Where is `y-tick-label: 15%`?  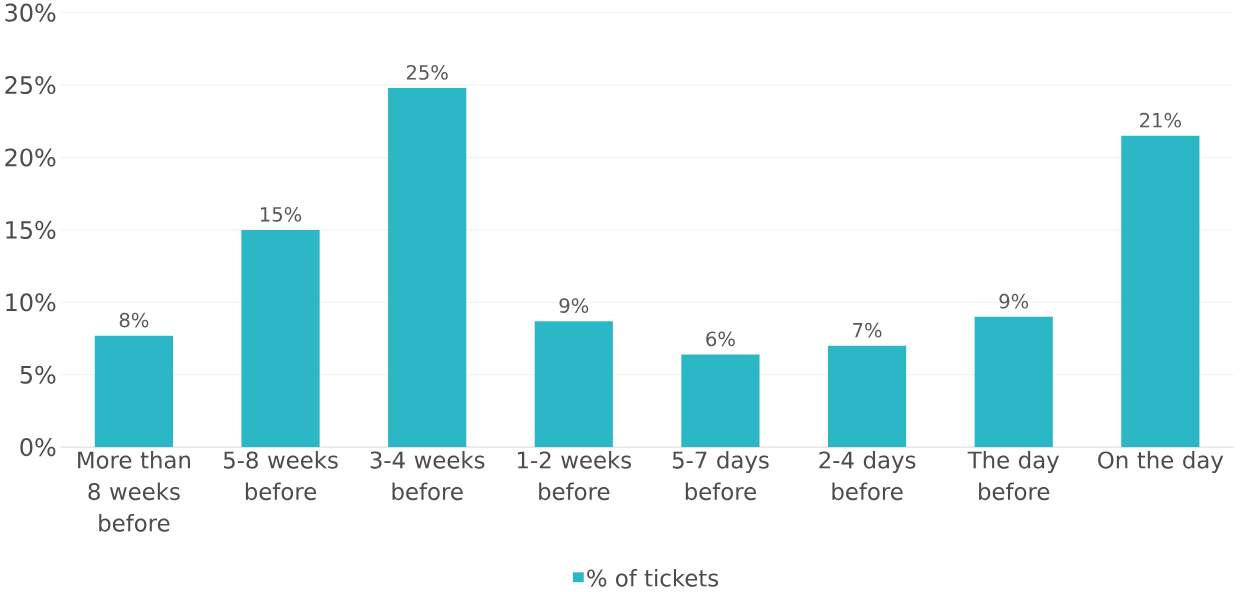
y-tick-label: 15% is located at coordinates (31, 229).